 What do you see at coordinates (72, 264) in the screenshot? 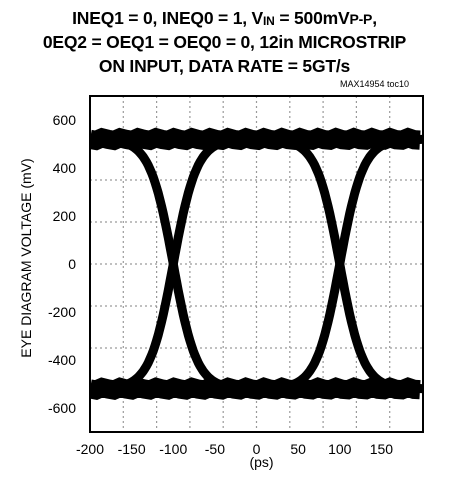
I see `y-tick-label: 0` at bounding box center [72, 264].